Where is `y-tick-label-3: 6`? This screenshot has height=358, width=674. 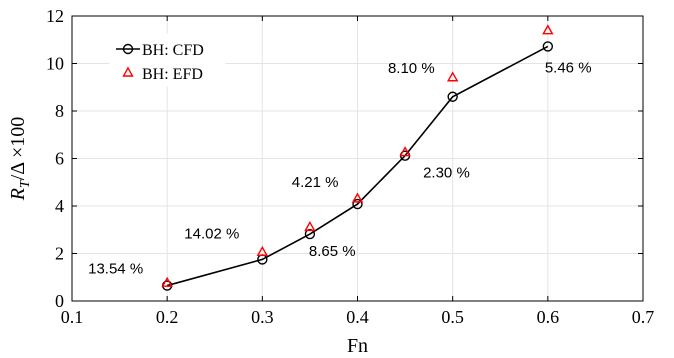 y-tick-label-3: 6 is located at coordinates (59, 159).